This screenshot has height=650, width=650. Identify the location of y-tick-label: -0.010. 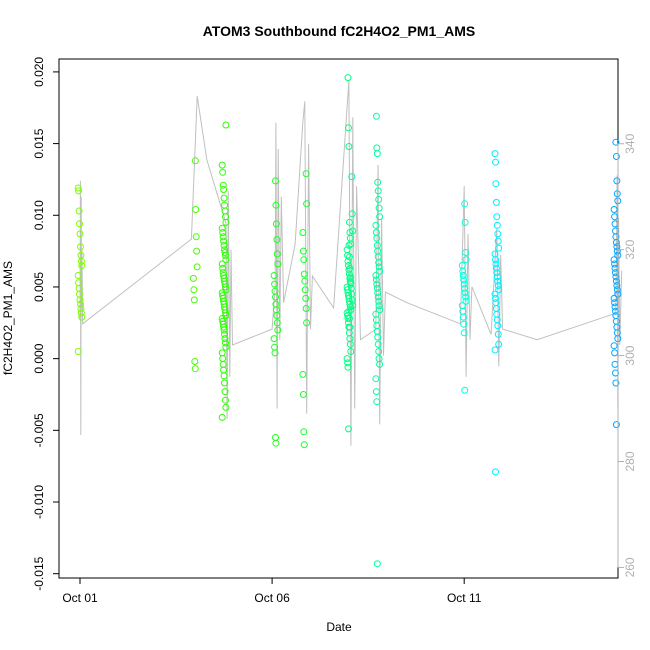
(39, 502).